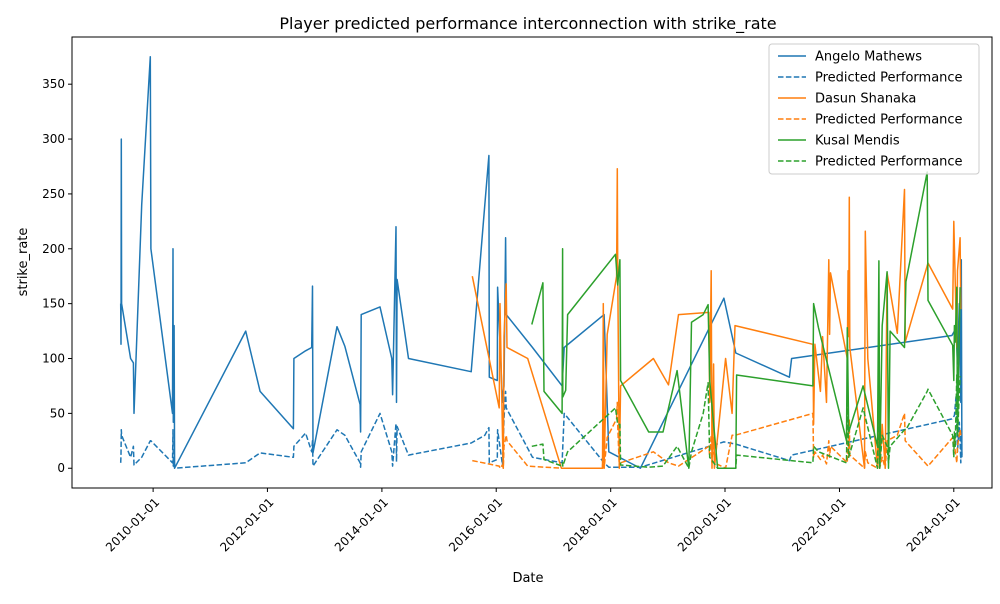  I want to click on y-tick-label: 300, so click(53, 139).